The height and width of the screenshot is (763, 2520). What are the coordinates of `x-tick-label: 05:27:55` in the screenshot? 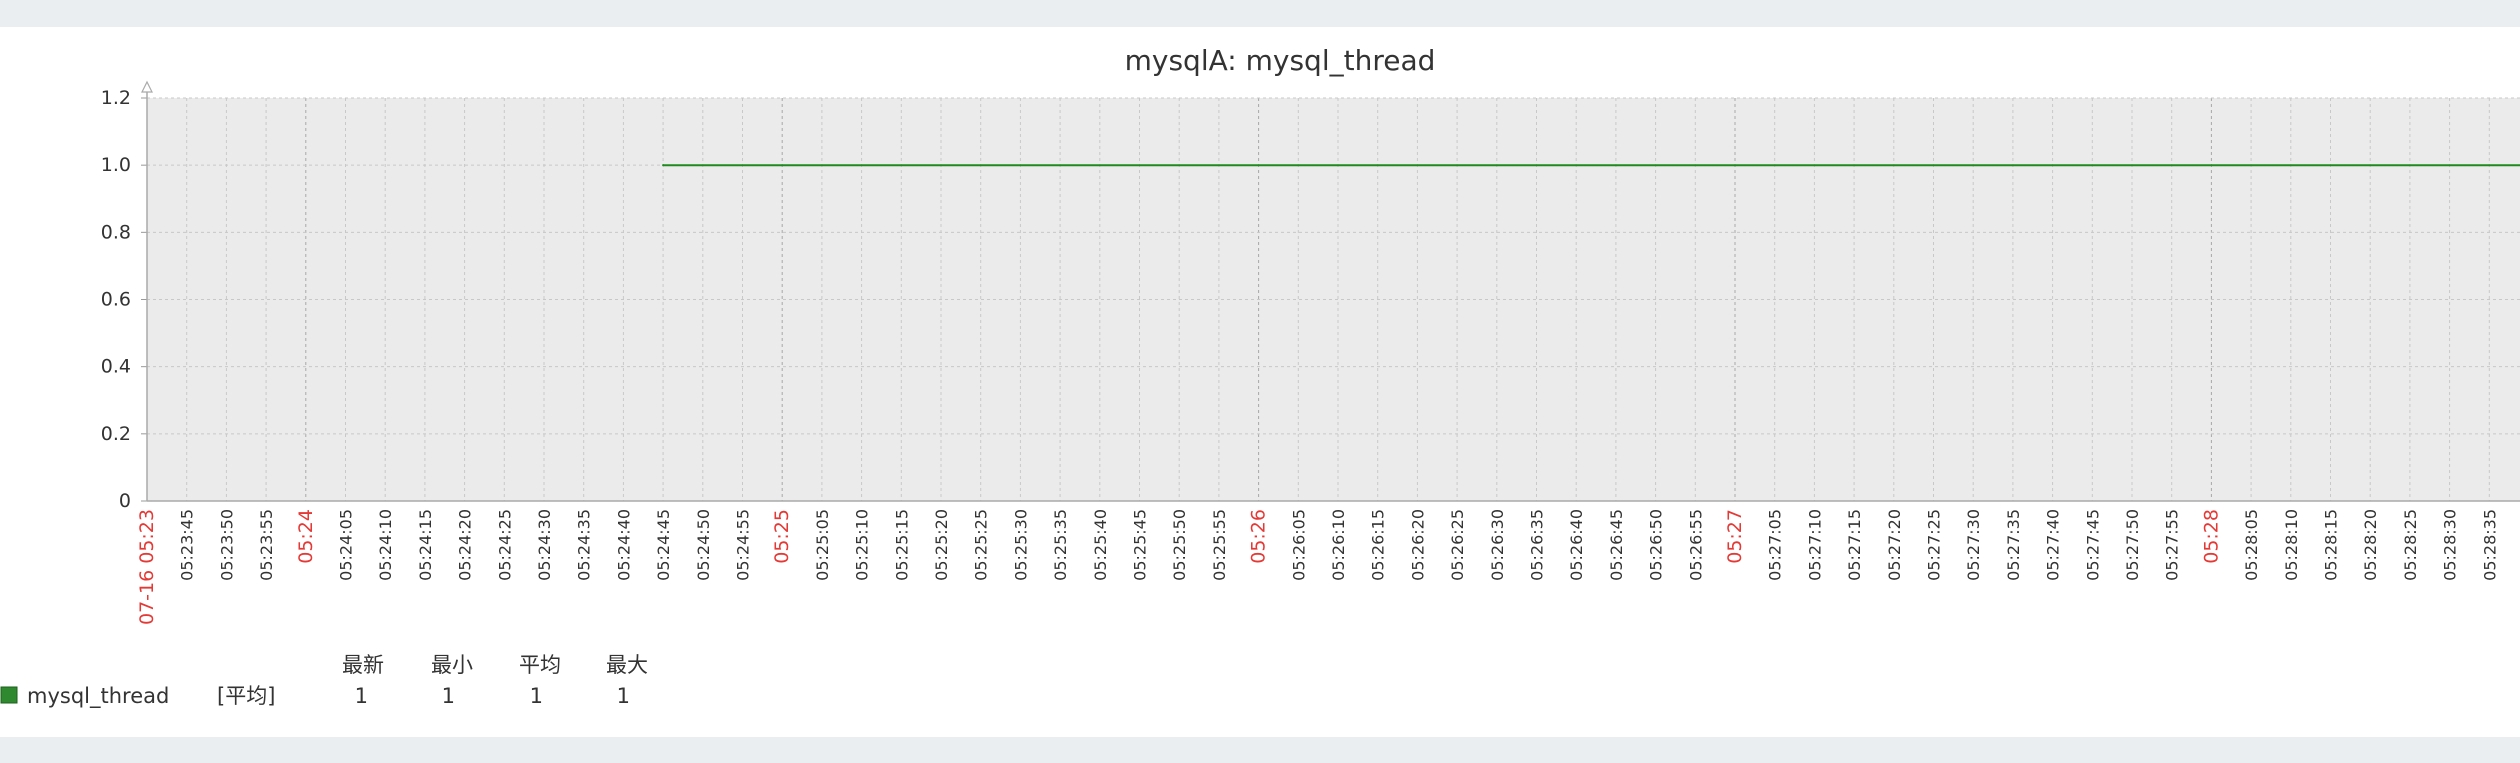 It's located at (2172, 545).